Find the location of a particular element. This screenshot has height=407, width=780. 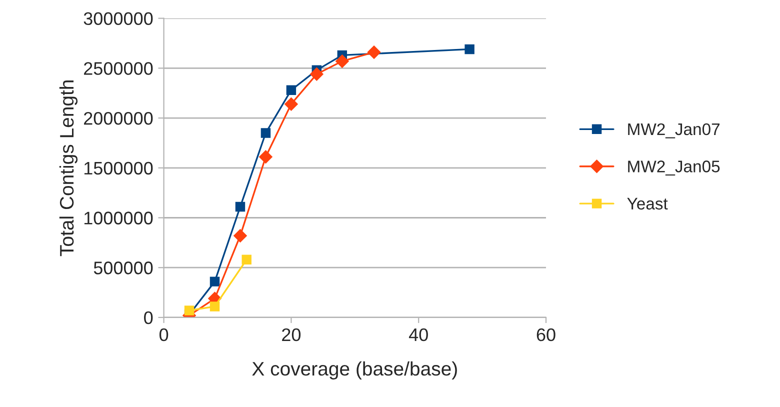

y-tick-label: 0 is located at coordinates (148, 317).